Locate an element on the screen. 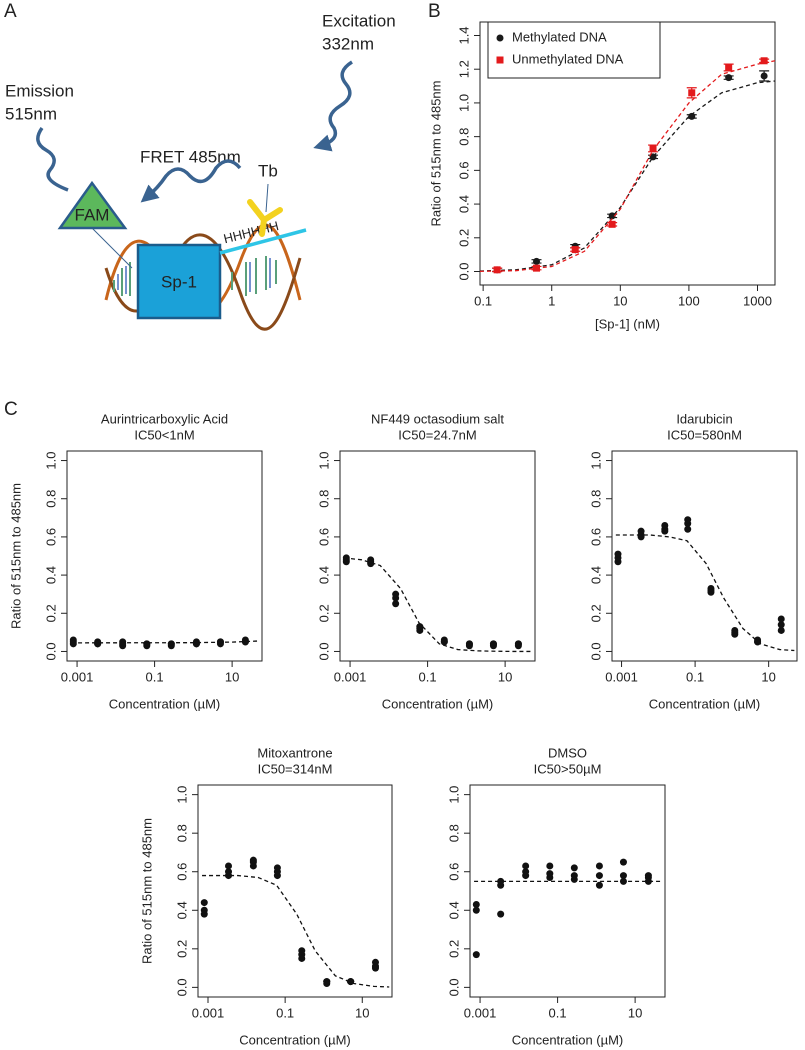 The image size is (805, 1050). chart-title: Mitoxantrone is located at coordinates (294, 752).